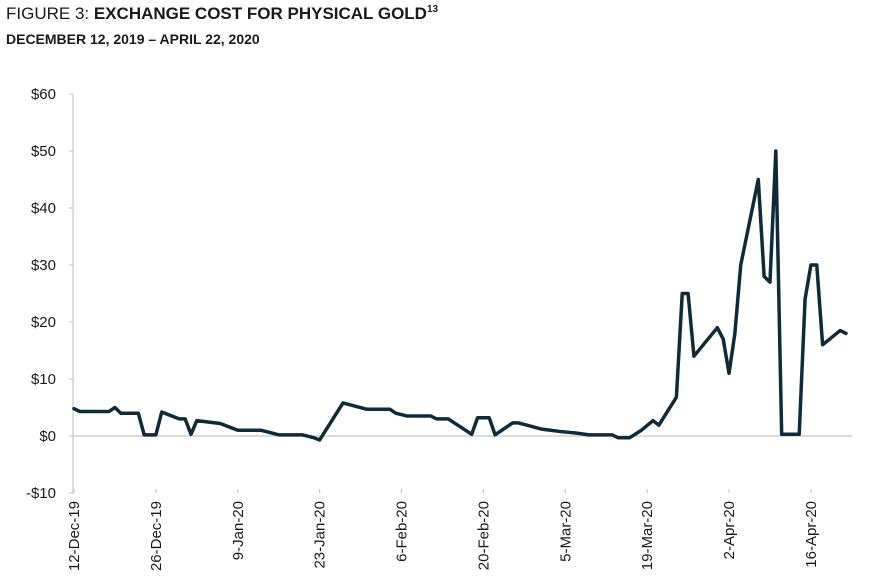  Describe the element at coordinates (43, 151) in the screenshot. I see `y-tick-label: $50` at that location.